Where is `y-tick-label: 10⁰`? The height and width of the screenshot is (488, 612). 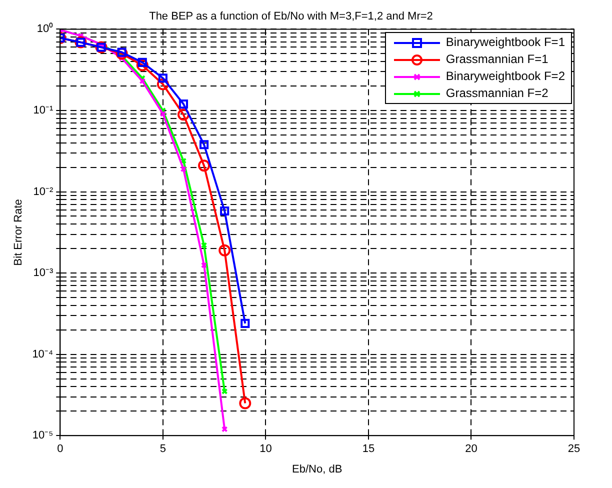
y-tick-label: 10⁰ is located at coordinates (45, 29).